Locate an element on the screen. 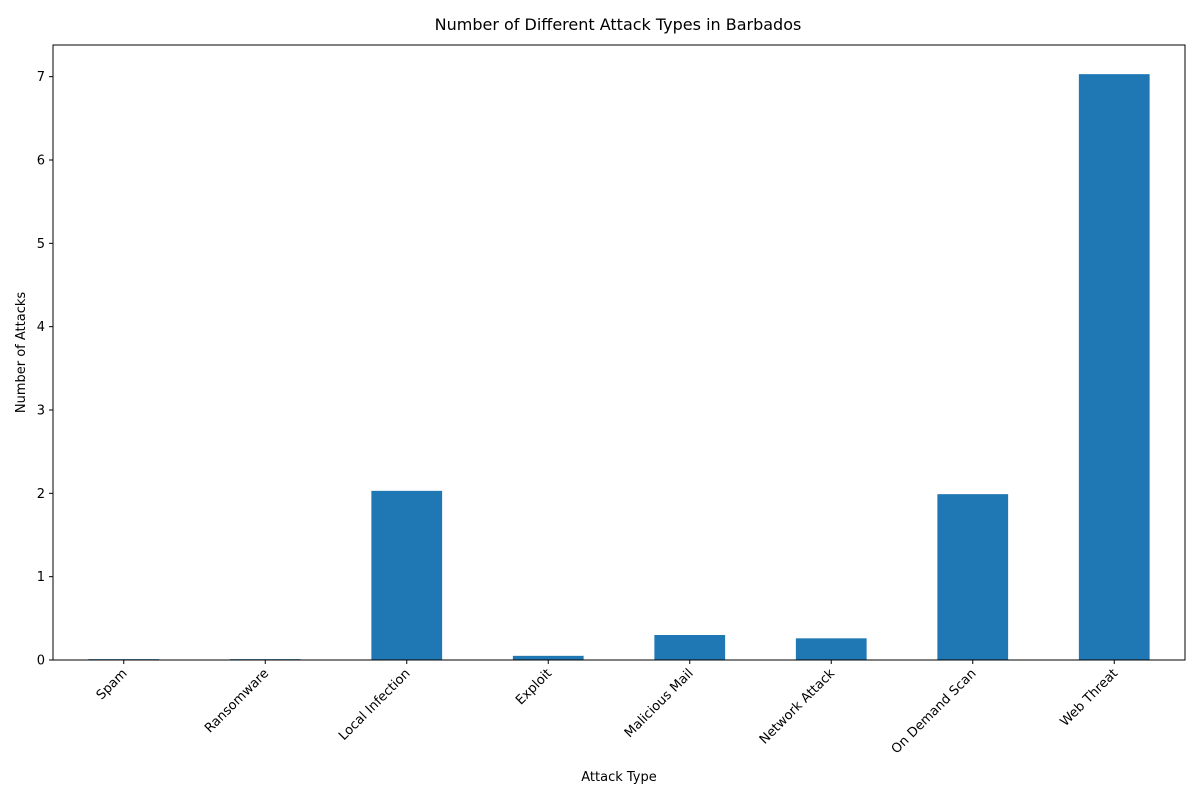 Image resolution: width=1200 pixels, height=800 pixels. y-tick-label: 4 is located at coordinates (41, 327).